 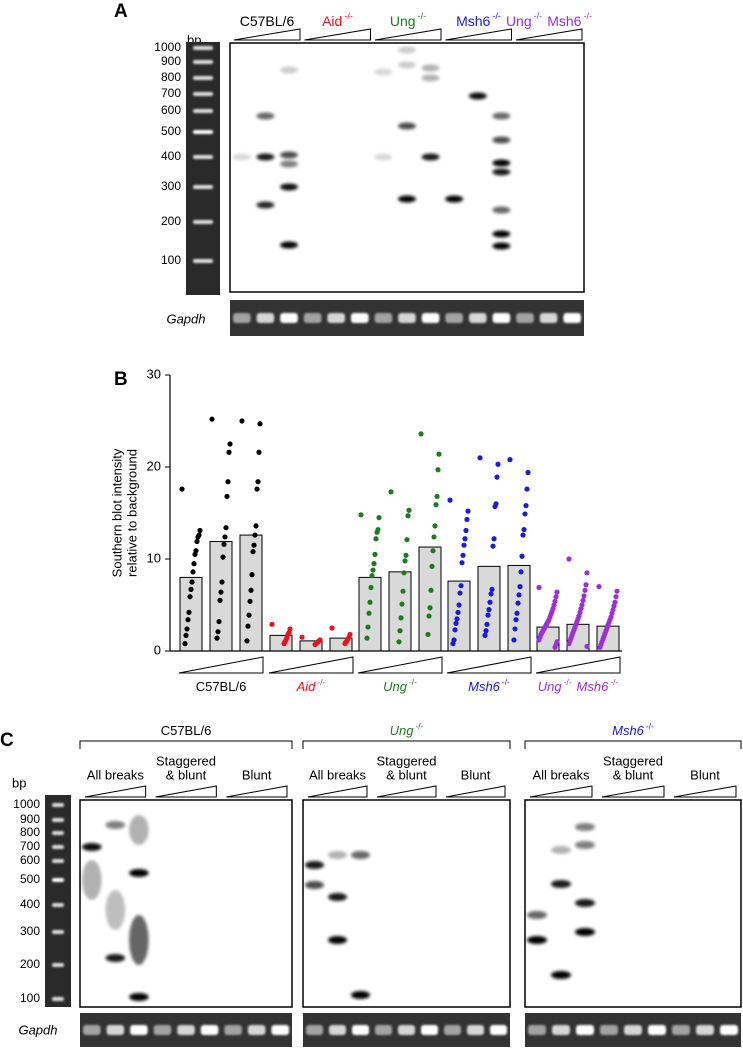 What do you see at coordinates (484, 686) in the screenshot?
I see `group-name: Msh6` at bounding box center [484, 686].